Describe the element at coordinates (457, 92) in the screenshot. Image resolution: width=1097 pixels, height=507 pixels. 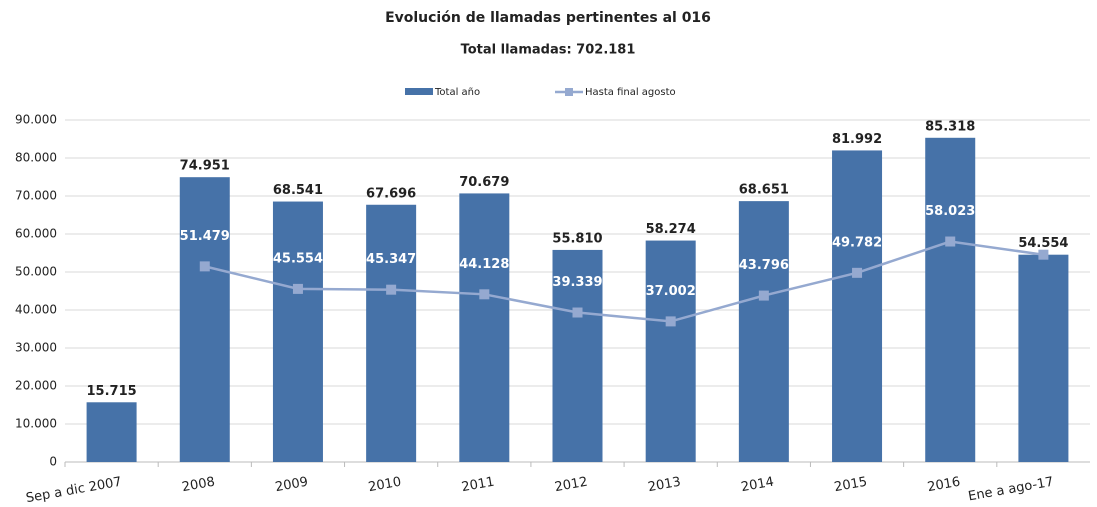
I see `legend-label: Total año` at that location.